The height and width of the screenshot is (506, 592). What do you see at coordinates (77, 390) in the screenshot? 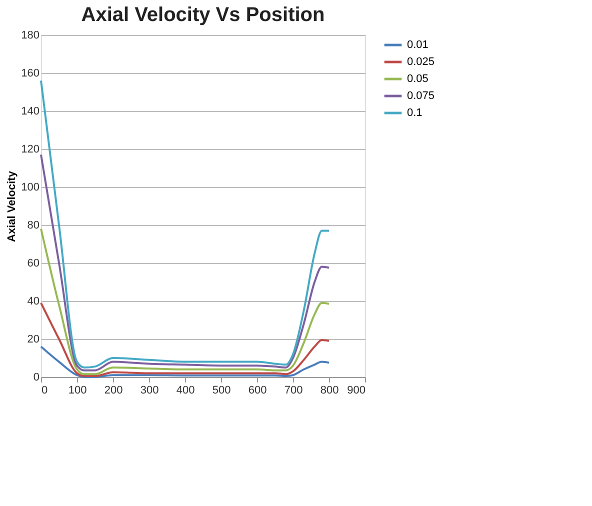
I see `x-tick-label: 100` at bounding box center [77, 390].